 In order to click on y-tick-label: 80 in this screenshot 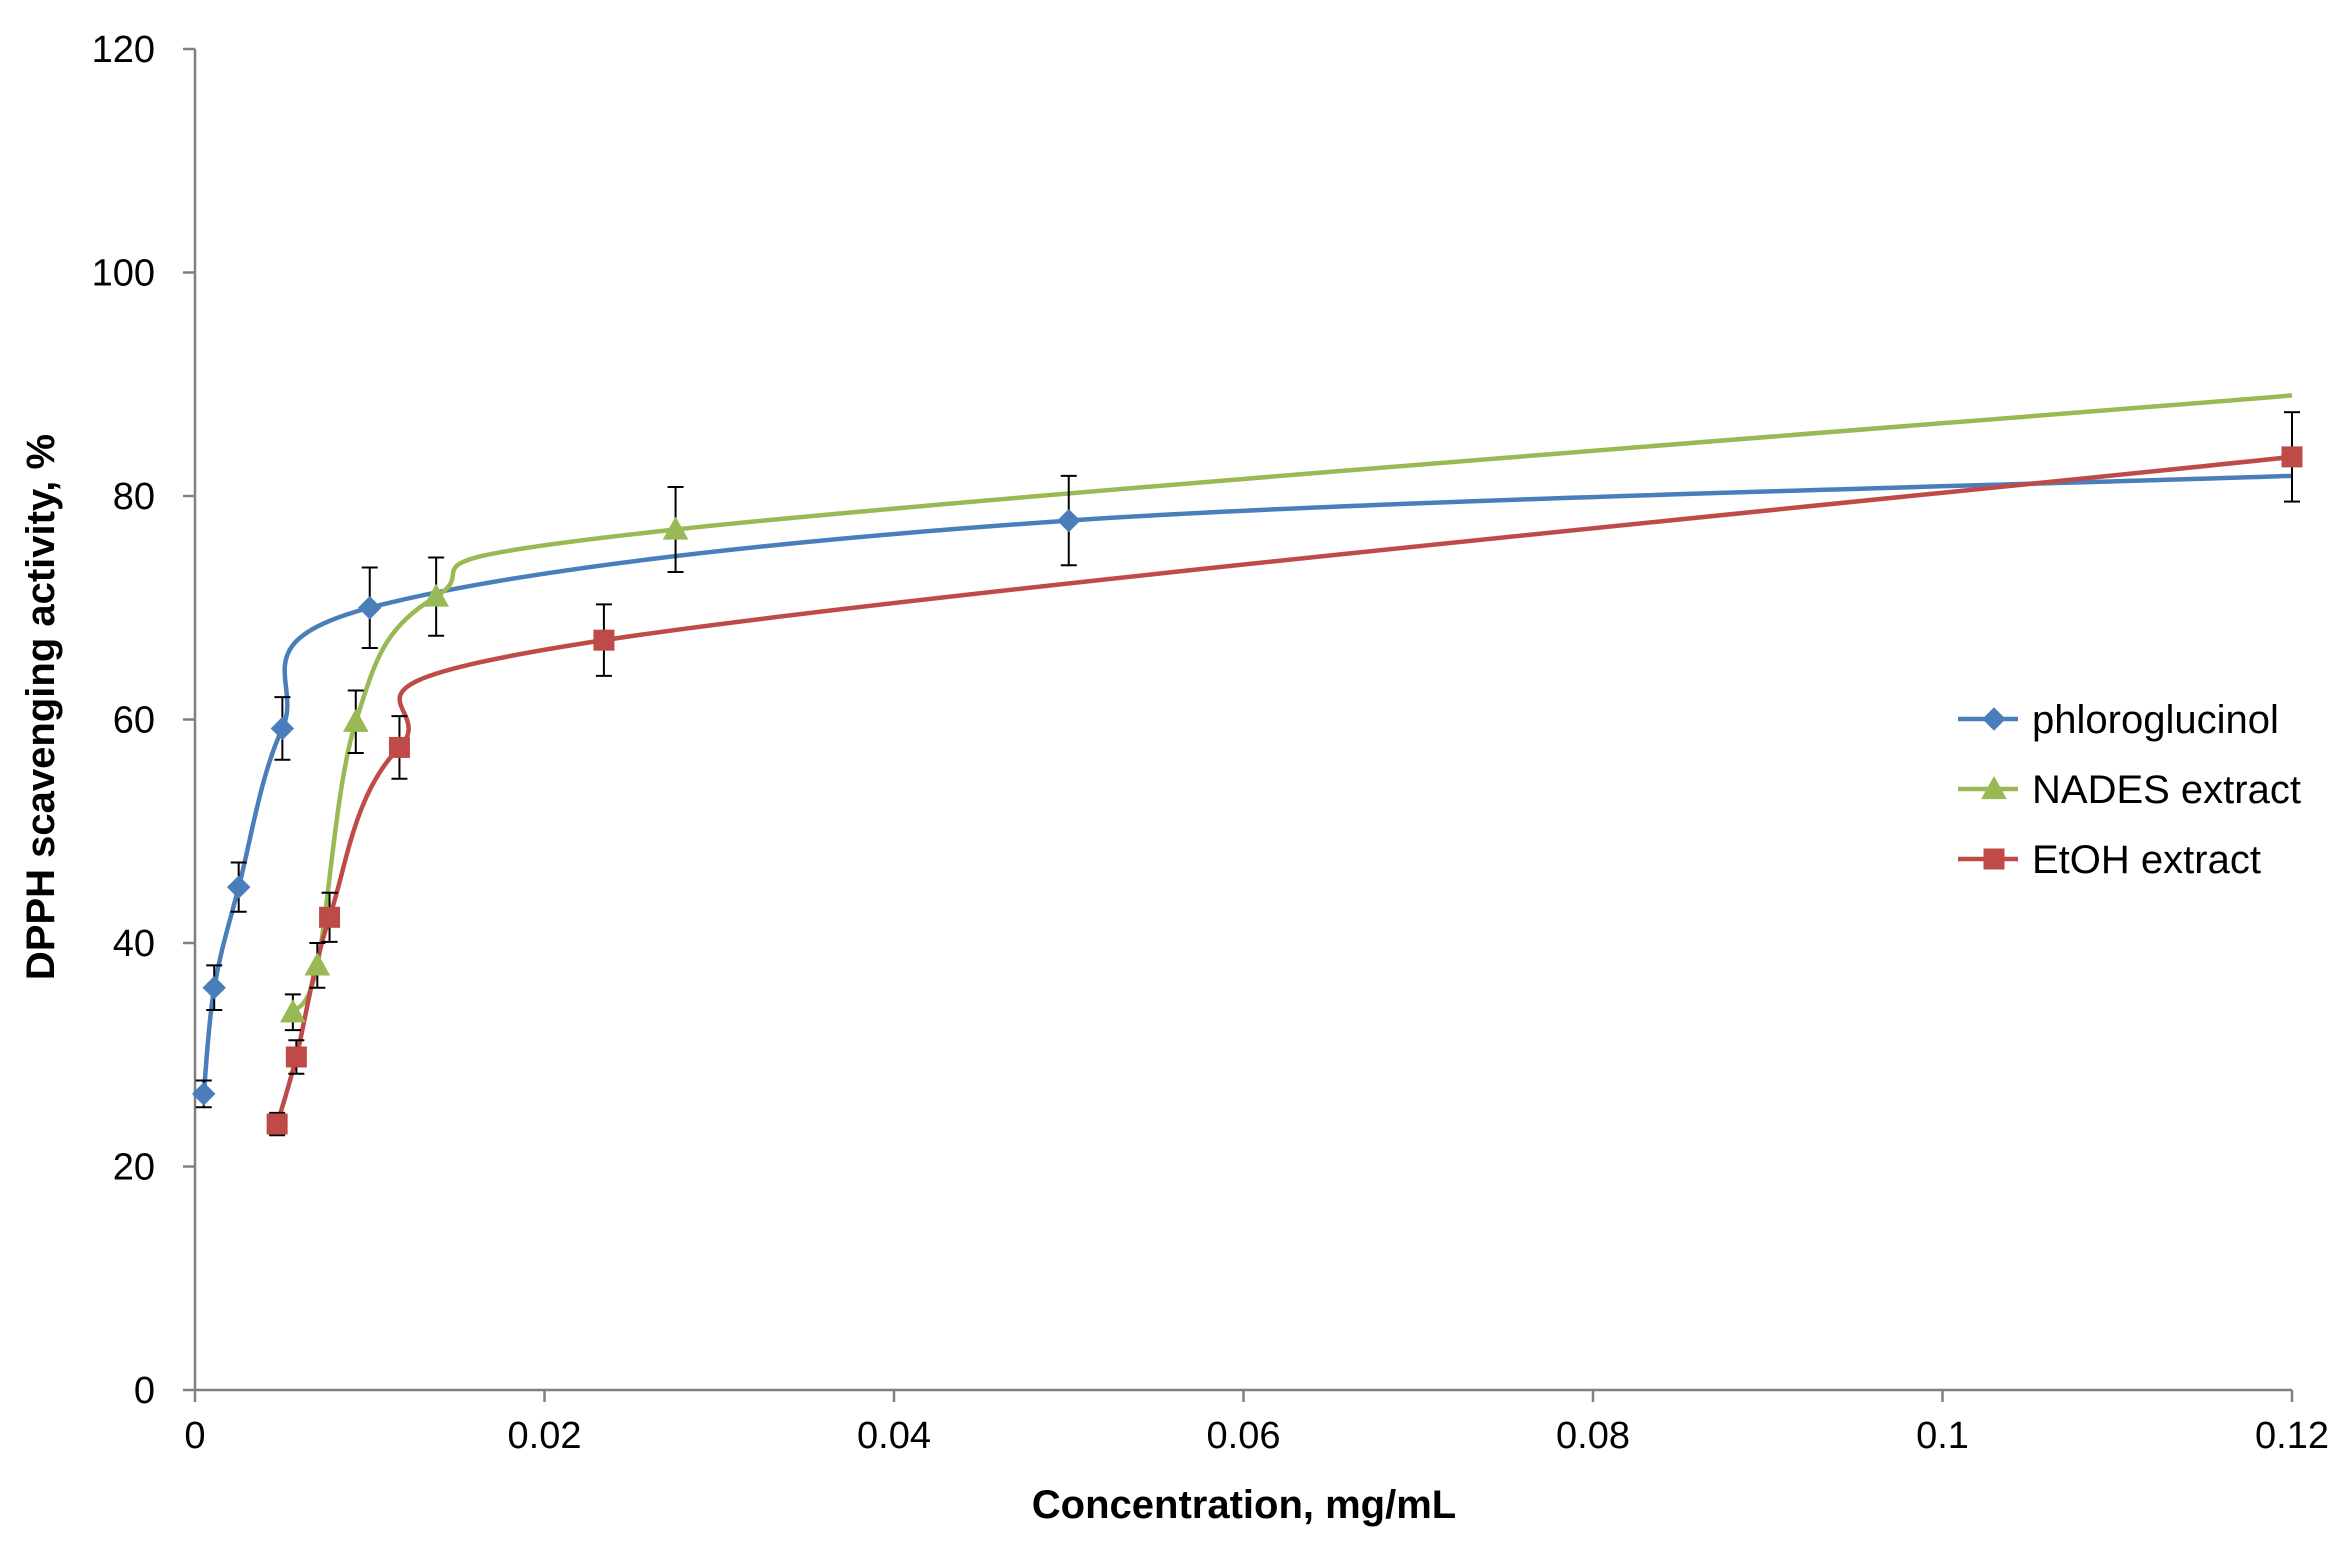, I will do `click(134, 497)`.